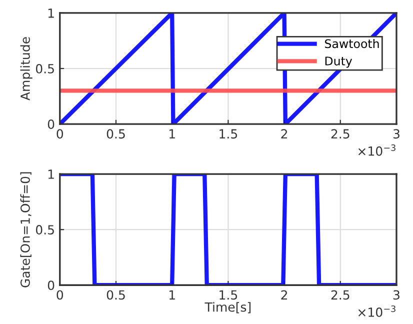 The height and width of the screenshot is (324, 413). Describe the element at coordinates (26, 230) in the screenshot. I see `y-axis-title: Gate[On=1,Off=0]` at that location.